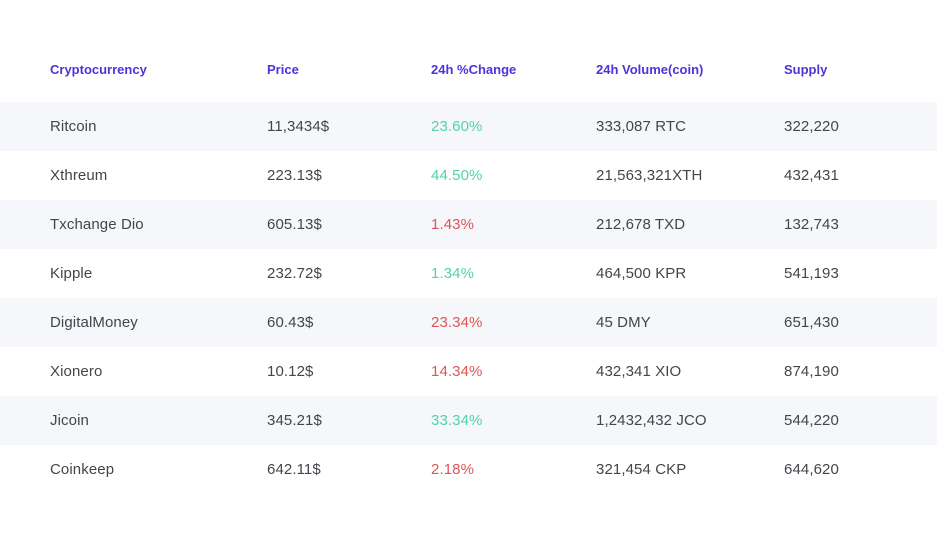 This screenshot has height=536, width=937. What do you see at coordinates (513, 69) in the screenshot?
I see `column-header-change: 24h %Change` at bounding box center [513, 69].